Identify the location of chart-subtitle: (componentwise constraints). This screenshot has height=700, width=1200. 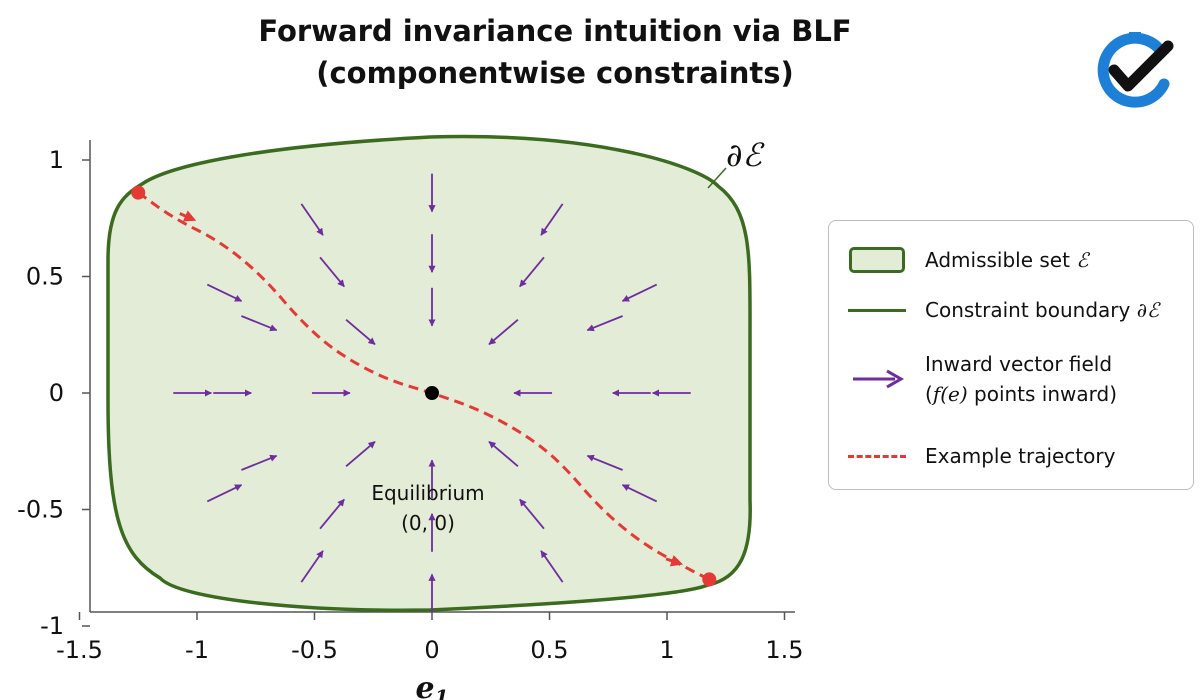
(555, 73).